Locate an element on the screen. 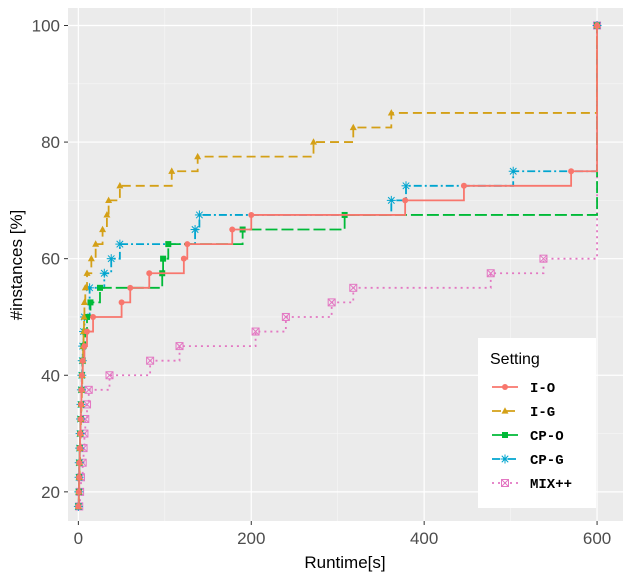 This screenshot has width=631, height=578. legend-entry: CP-G is located at coordinates (528, 461).